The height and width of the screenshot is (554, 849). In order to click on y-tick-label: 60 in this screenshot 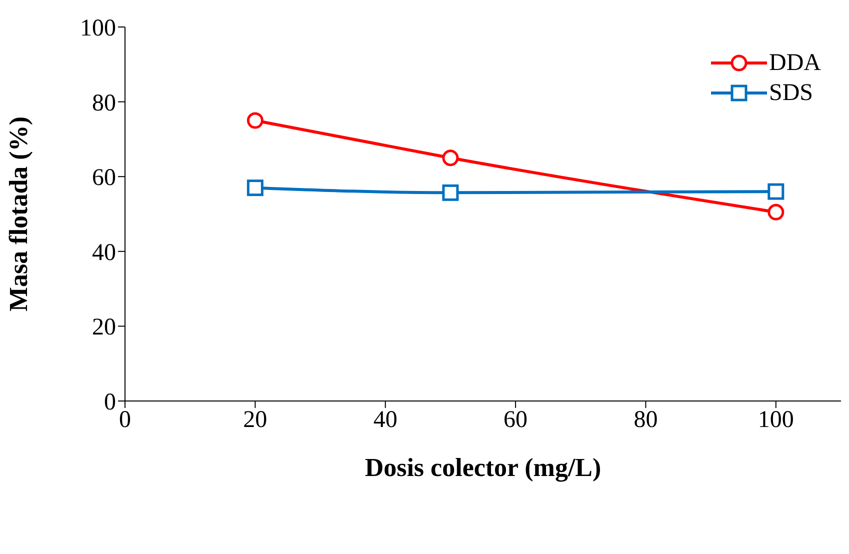, I will do `click(104, 178)`.